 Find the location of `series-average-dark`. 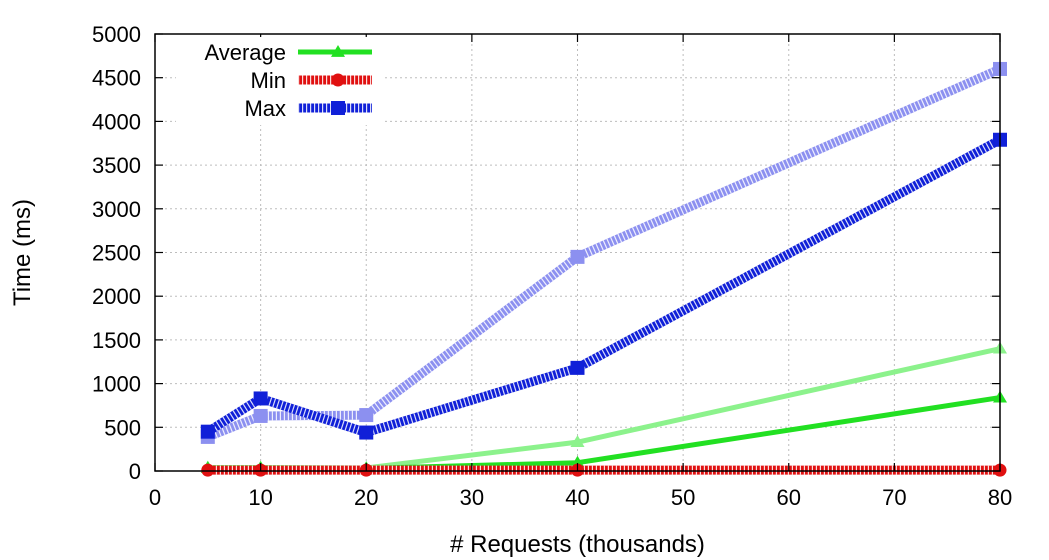

series-average-dark is located at coordinates (603, 432).